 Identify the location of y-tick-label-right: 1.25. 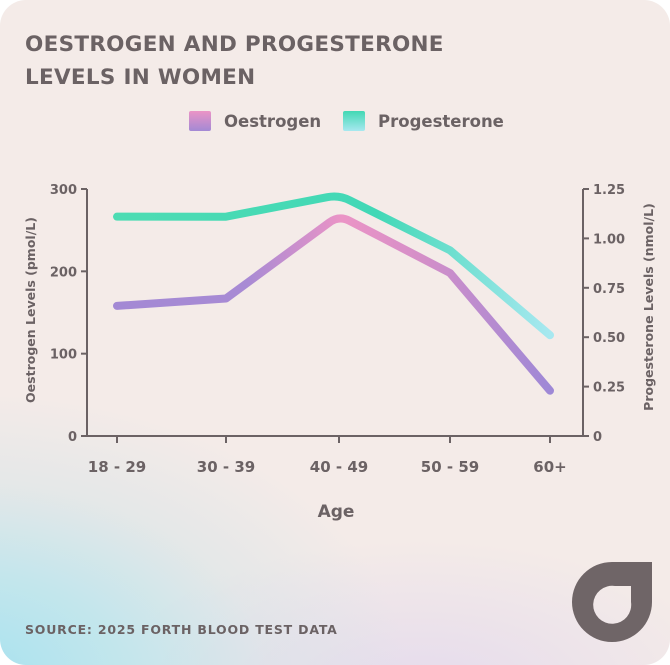
(609, 190).